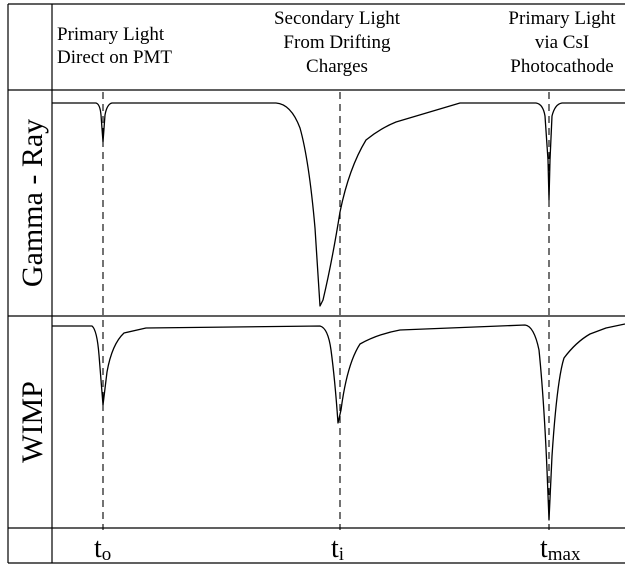  I want to click on header-col1-line2: Direct on PMT, so click(114, 57).